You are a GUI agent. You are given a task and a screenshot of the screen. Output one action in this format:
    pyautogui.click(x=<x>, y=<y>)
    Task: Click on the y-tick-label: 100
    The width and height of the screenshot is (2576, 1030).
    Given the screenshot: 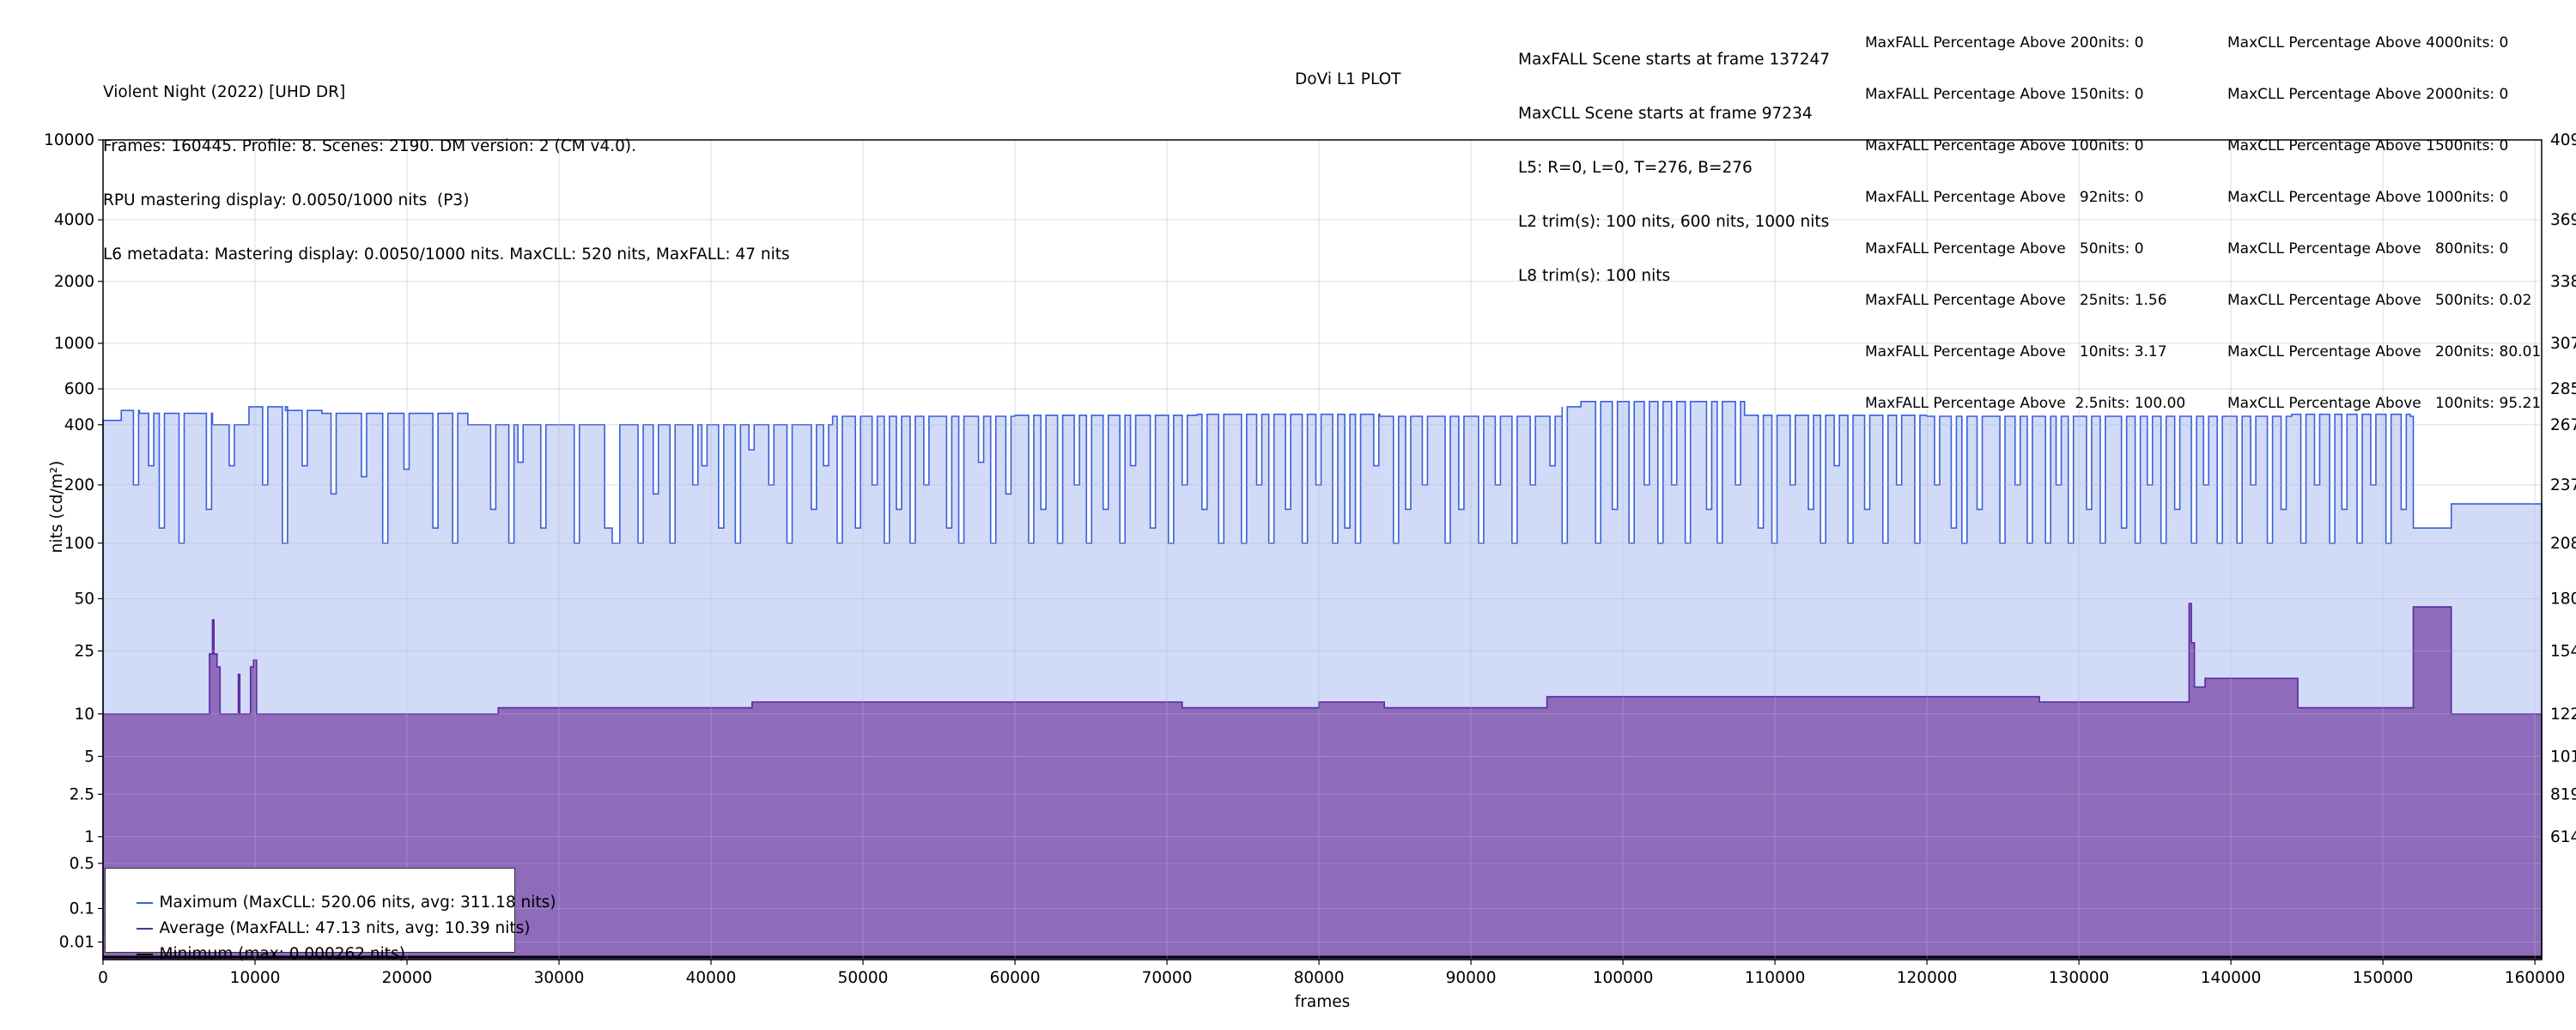 What is the action you would take?
    pyautogui.click(x=79, y=544)
    